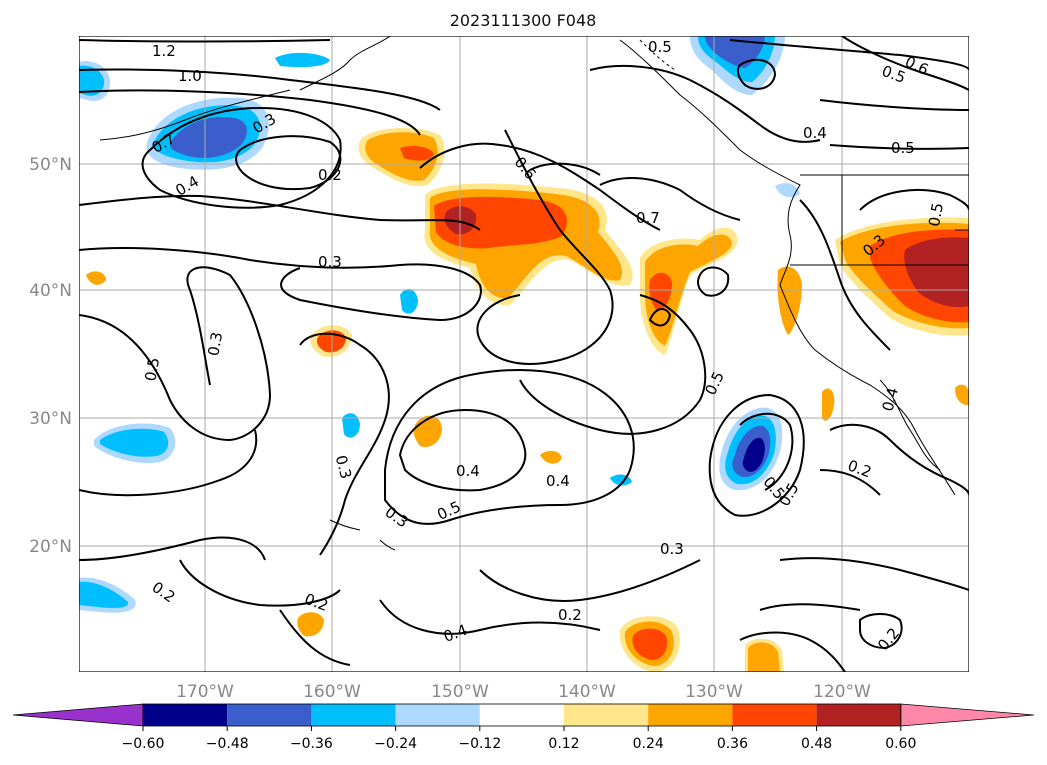  I want to click on lon-label-120w: 120°W, so click(842, 692).